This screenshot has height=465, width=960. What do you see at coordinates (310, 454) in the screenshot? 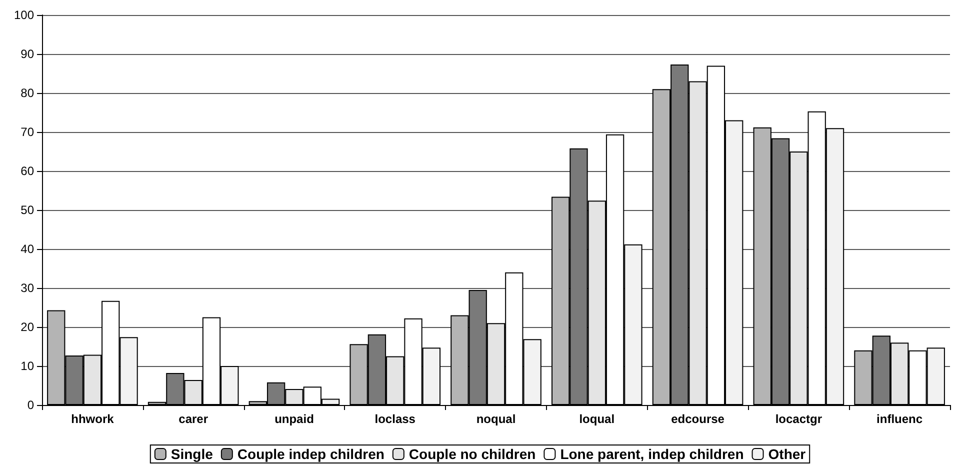
I see `legend-label: Couple indep children` at bounding box center [310, 454].